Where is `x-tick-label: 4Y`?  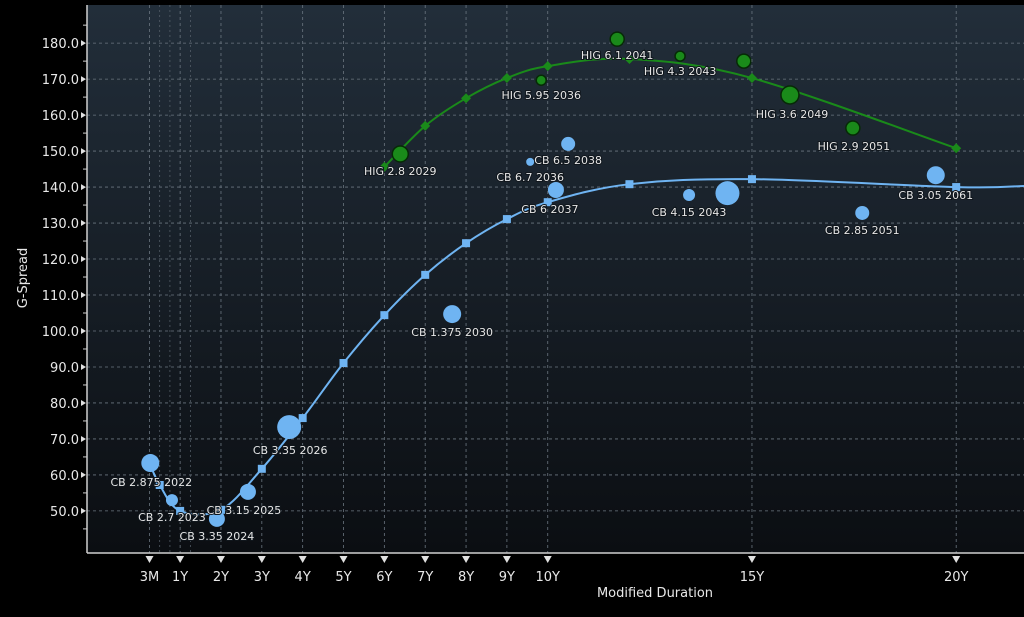
x-tick-label: 4Y is located at coordinates (303, 577).